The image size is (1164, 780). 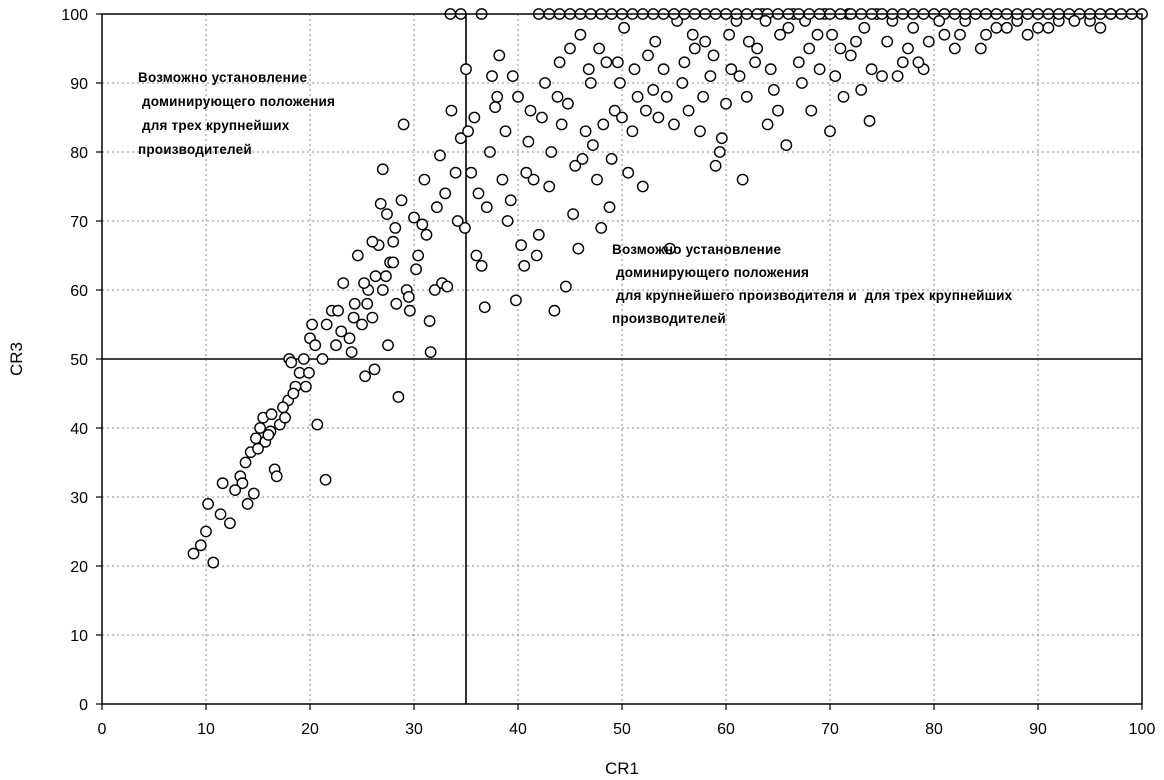 I want to click on y-tick-label: 0, so click(x=83, y=705).